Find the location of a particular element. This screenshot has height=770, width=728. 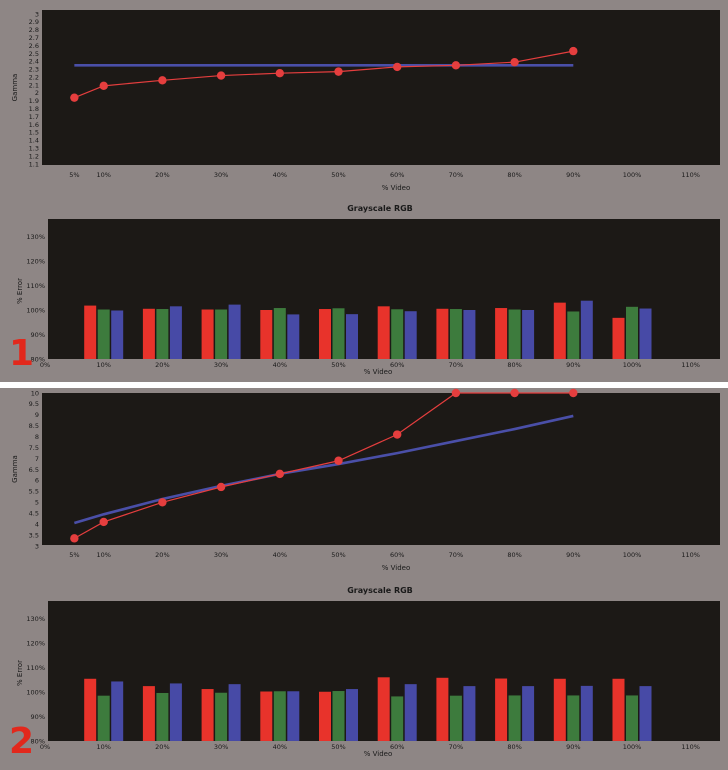

rgb-chart-2-x-tick: 50% is located at coordinates (338, 747).